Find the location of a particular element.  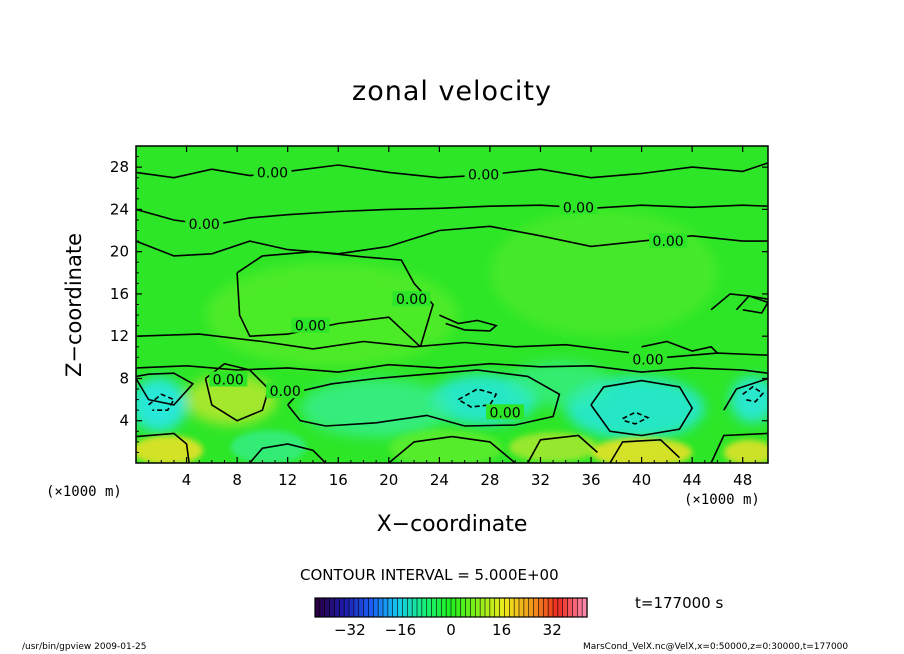

x-tick: 24 is located at coordinates (439, 317).